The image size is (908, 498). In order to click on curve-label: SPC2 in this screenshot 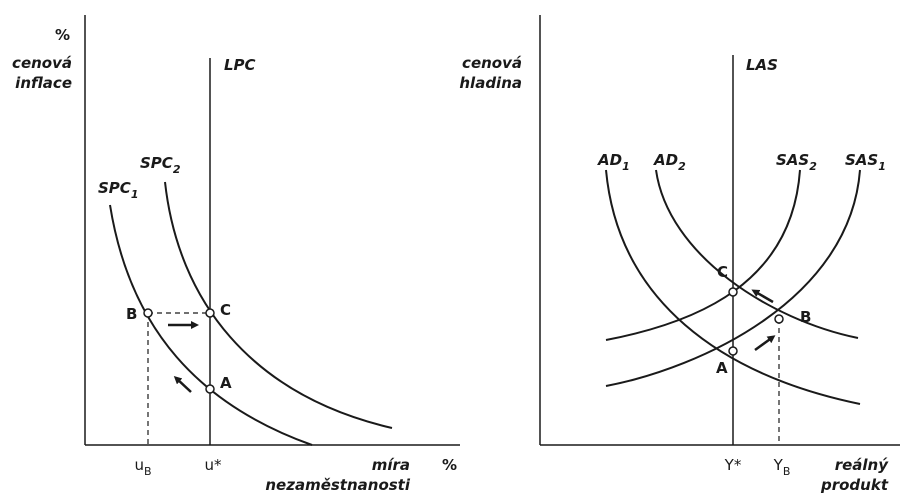, I will do `click(160, 165)`.